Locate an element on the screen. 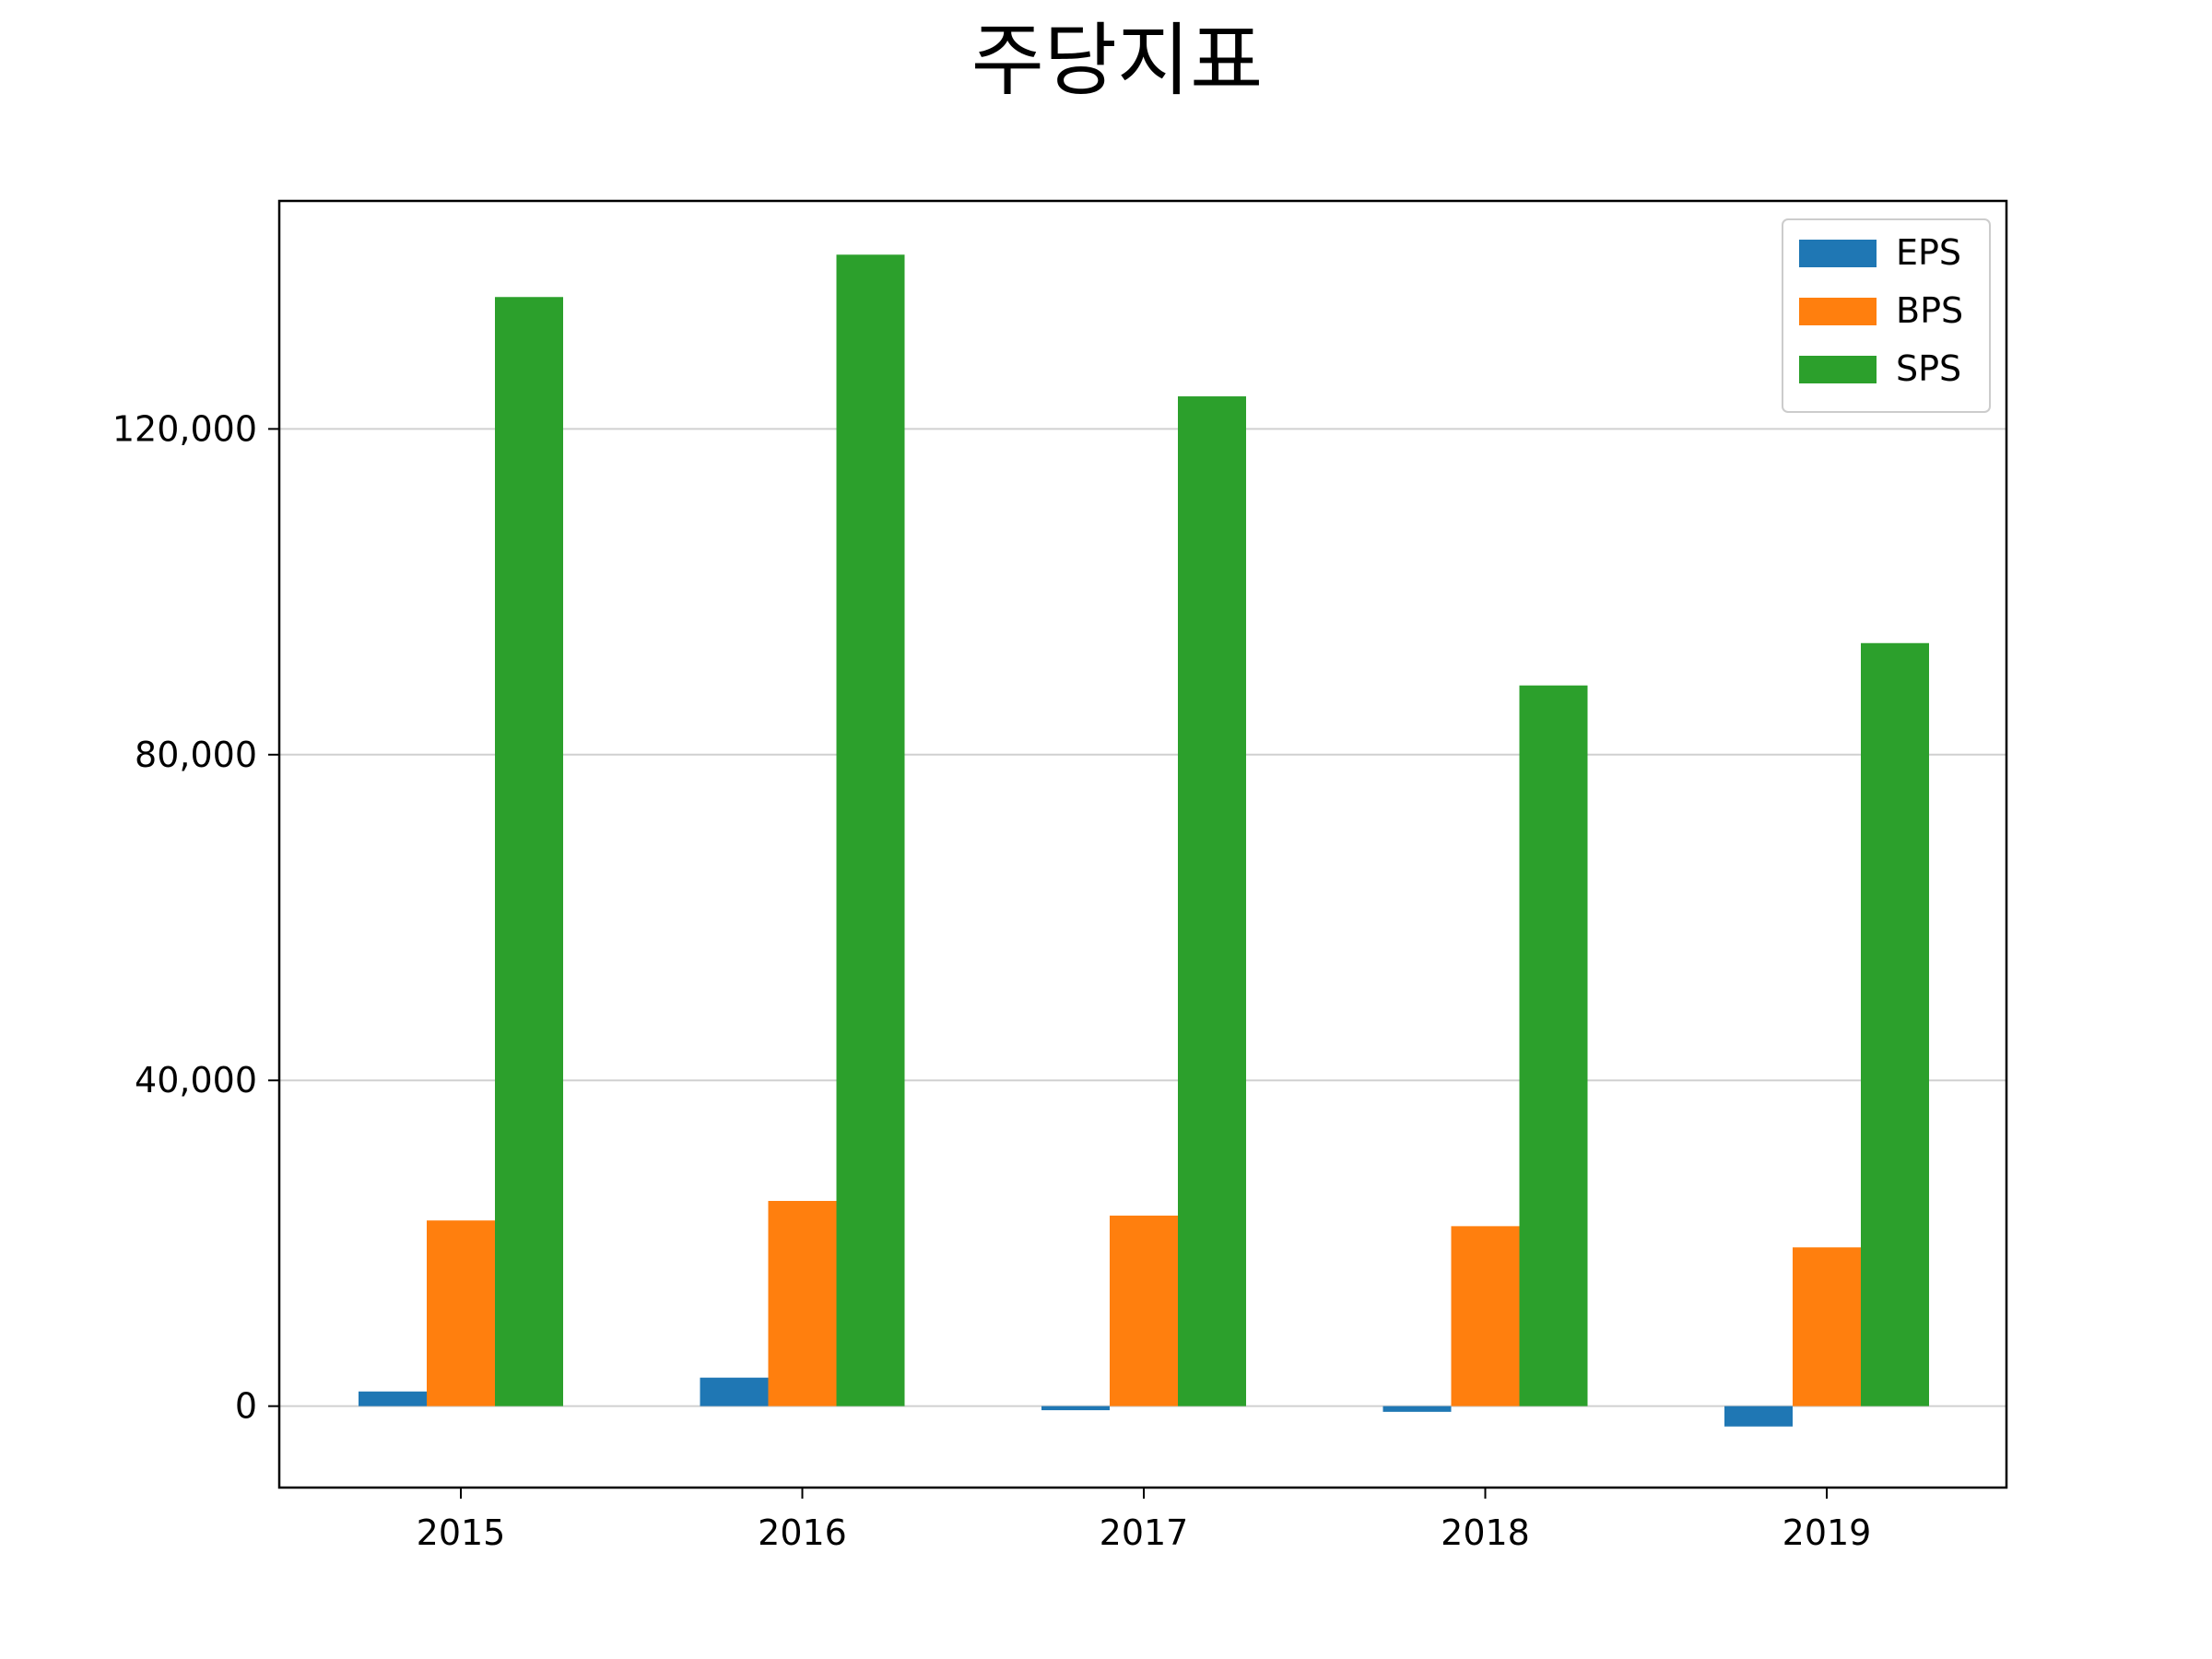 This screenshot has height=1659, width=2212. legend-label-sps: SPS is located at coordinates (1928, 368).